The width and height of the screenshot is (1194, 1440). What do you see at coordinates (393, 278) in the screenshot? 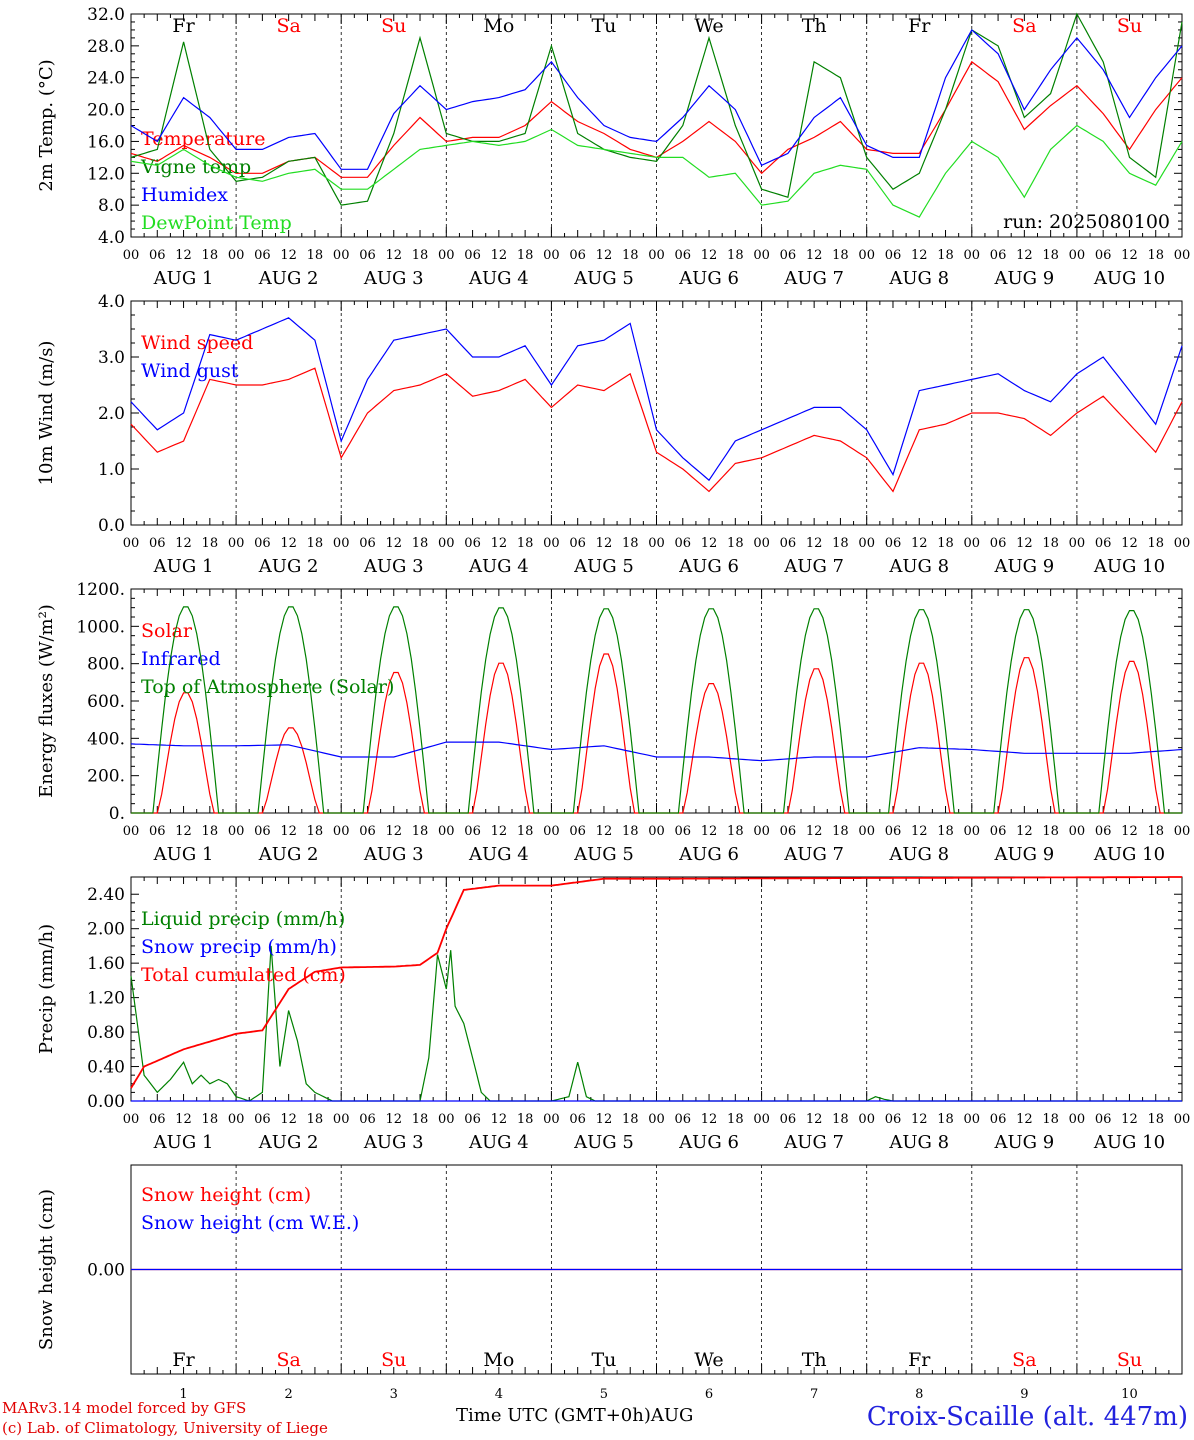
I see `date-label: AUG 3` at bounding box center [393, 278].